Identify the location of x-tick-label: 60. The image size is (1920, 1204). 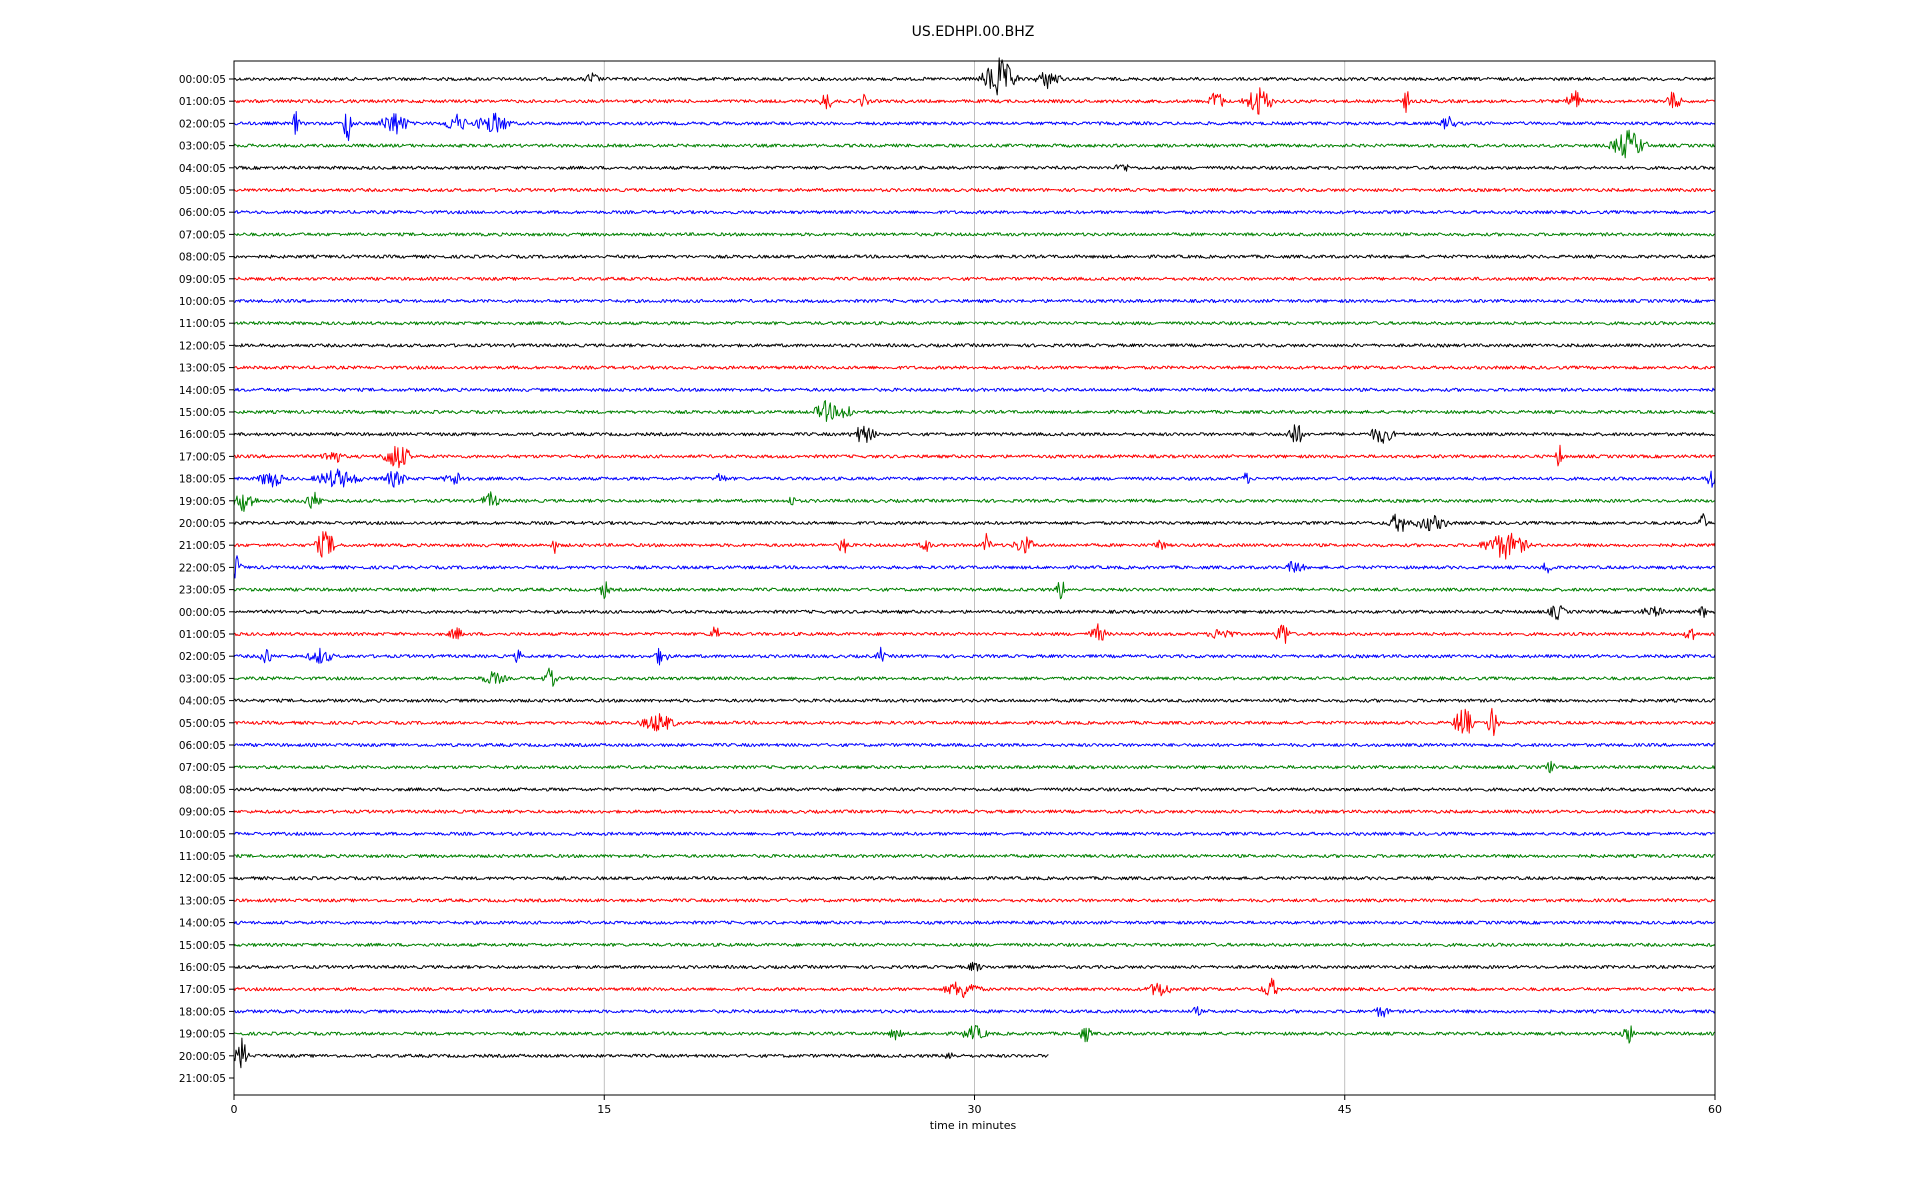
(1715, 1109).